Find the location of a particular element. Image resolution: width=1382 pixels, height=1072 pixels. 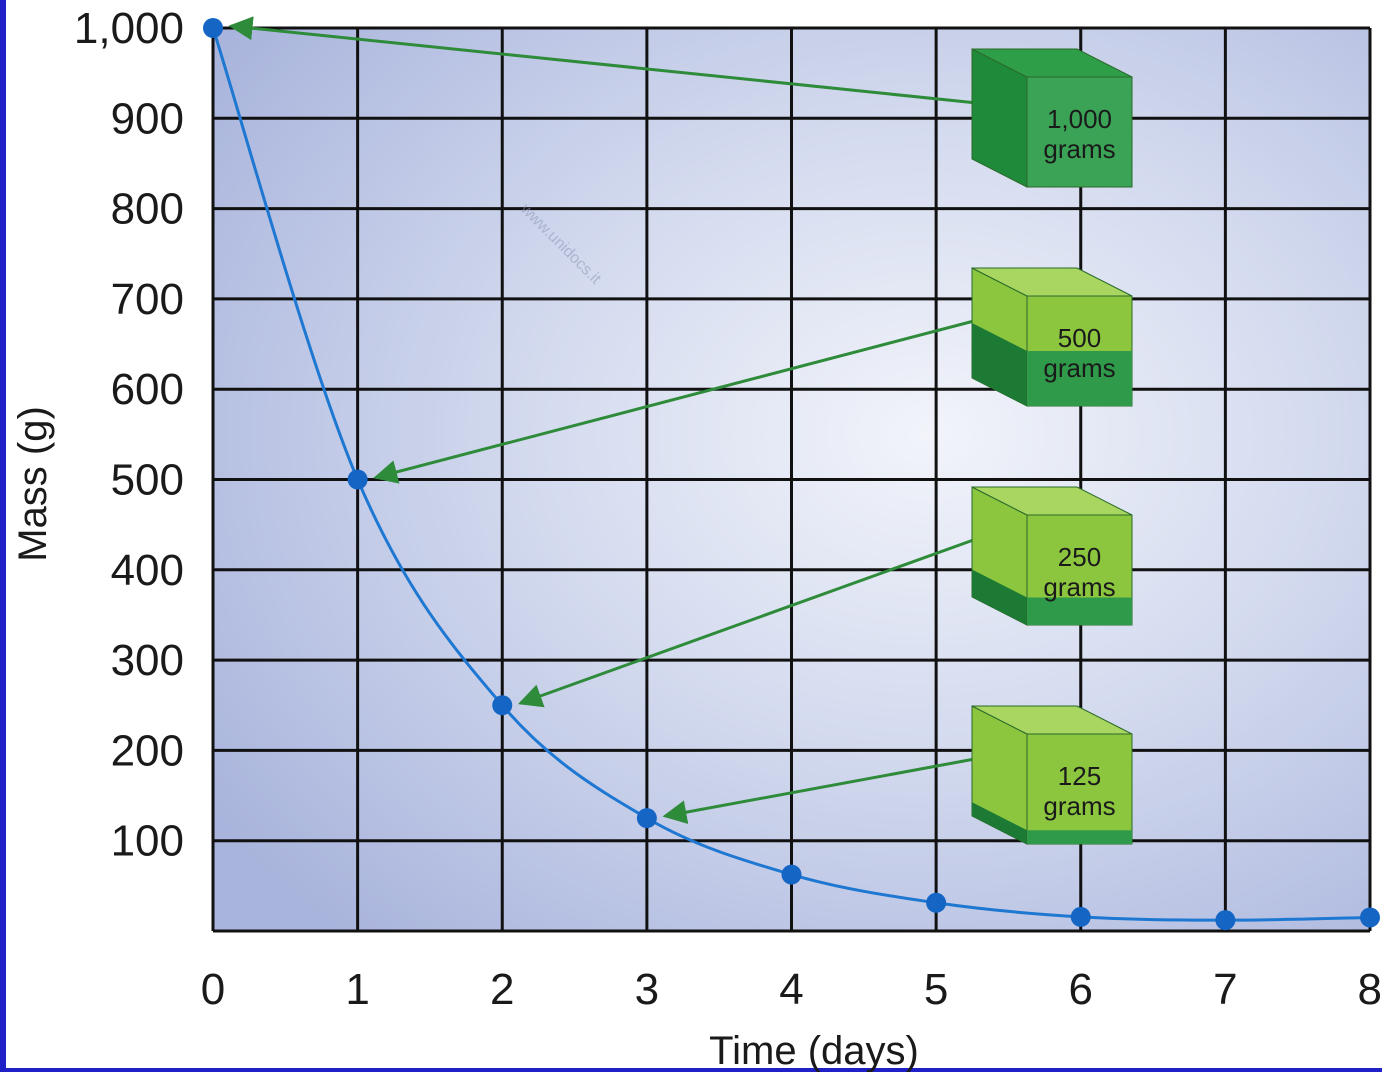

x-tick-label: 1 is located at coordinates (357, 989).